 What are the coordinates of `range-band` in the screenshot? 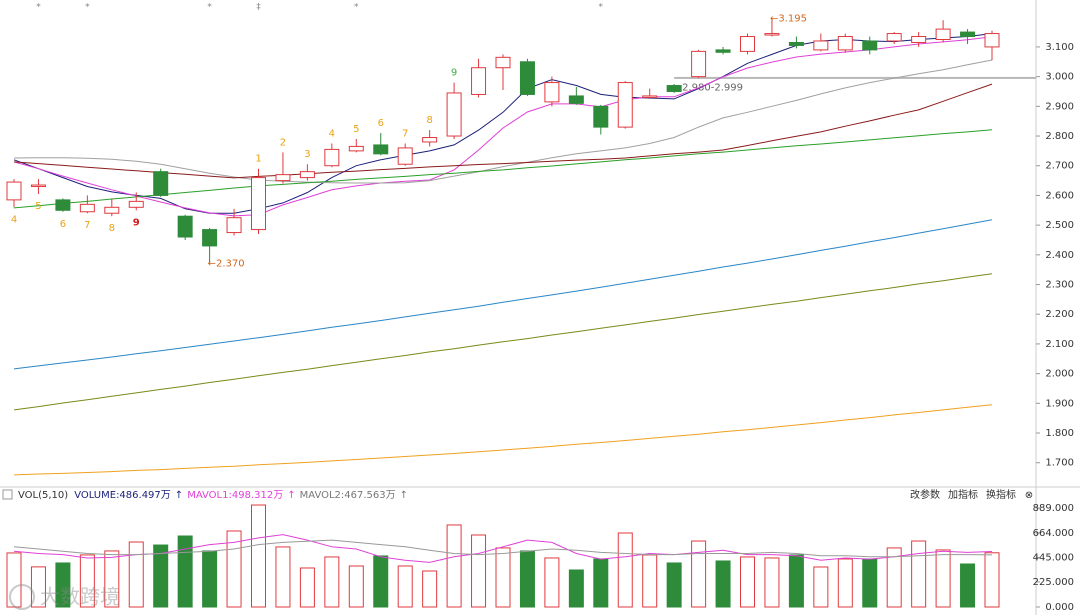 It's located at (855, 77).